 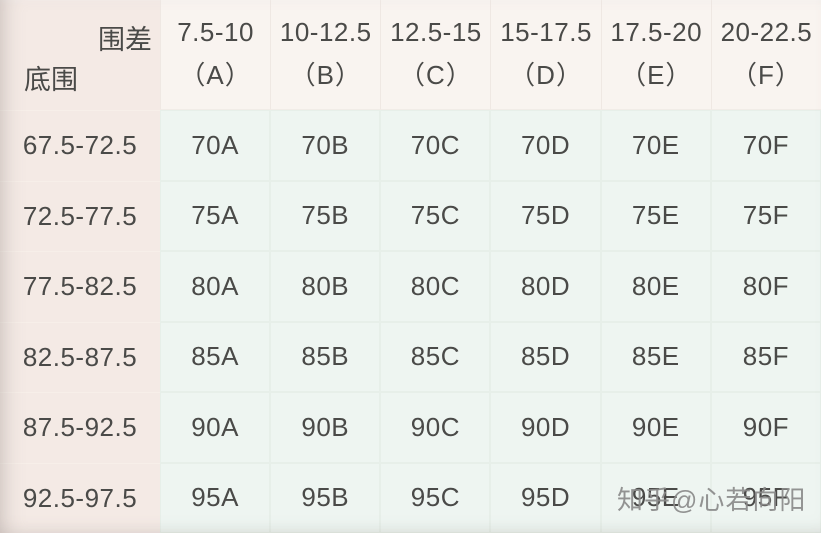 I want to click on column-cup: （E）, so click(x=656, y=75).